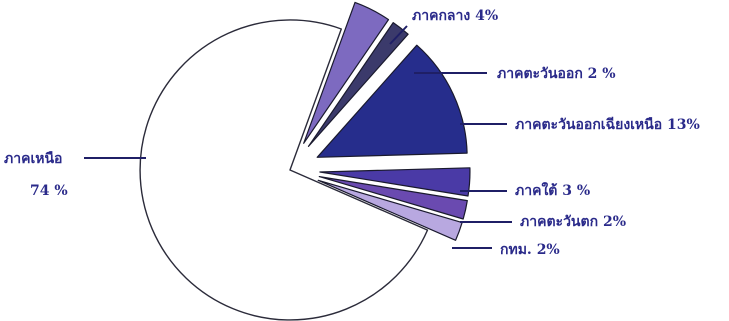 The height and width of the screenshot is (321, 729). I want to click on pie-slice-east, so click(358, 84).